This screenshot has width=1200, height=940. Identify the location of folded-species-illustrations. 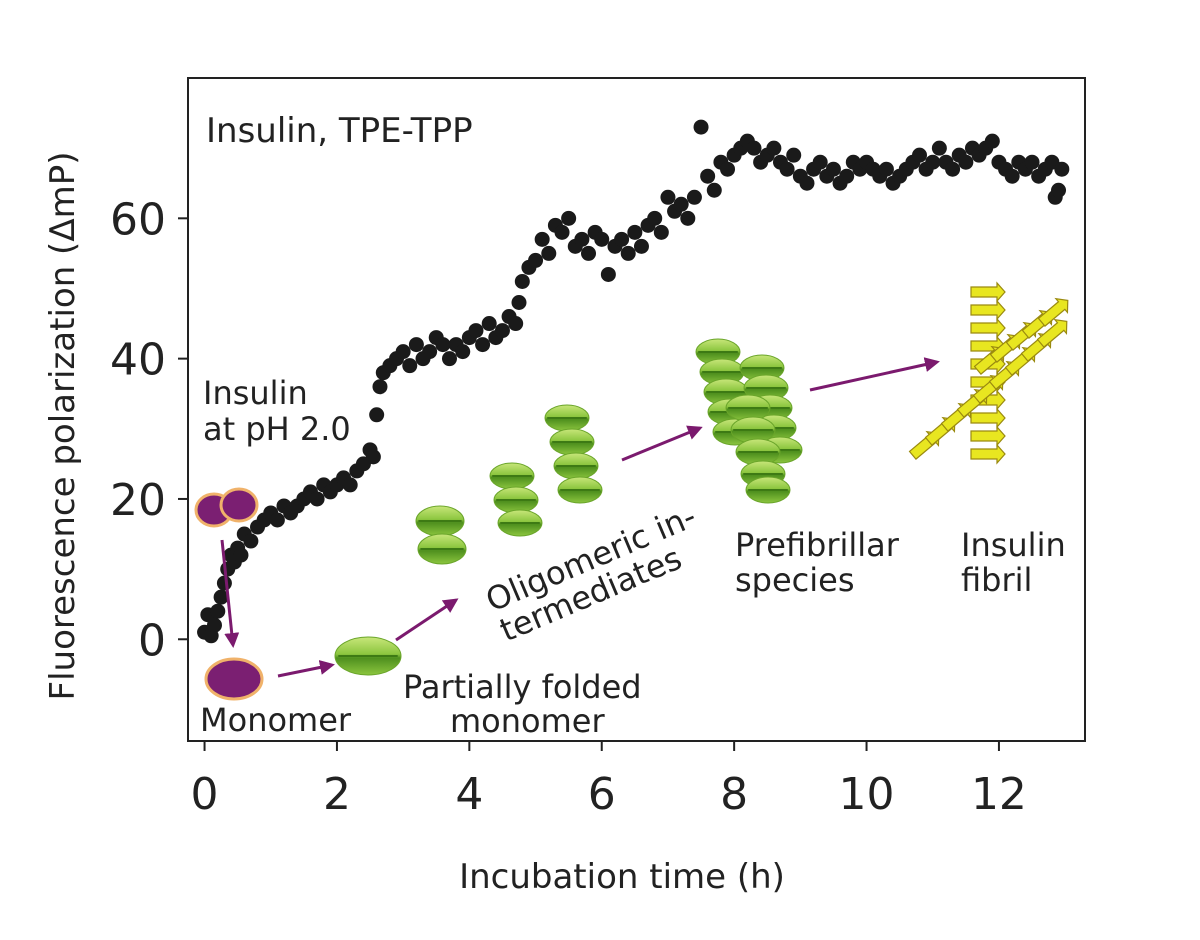
(568, 507).